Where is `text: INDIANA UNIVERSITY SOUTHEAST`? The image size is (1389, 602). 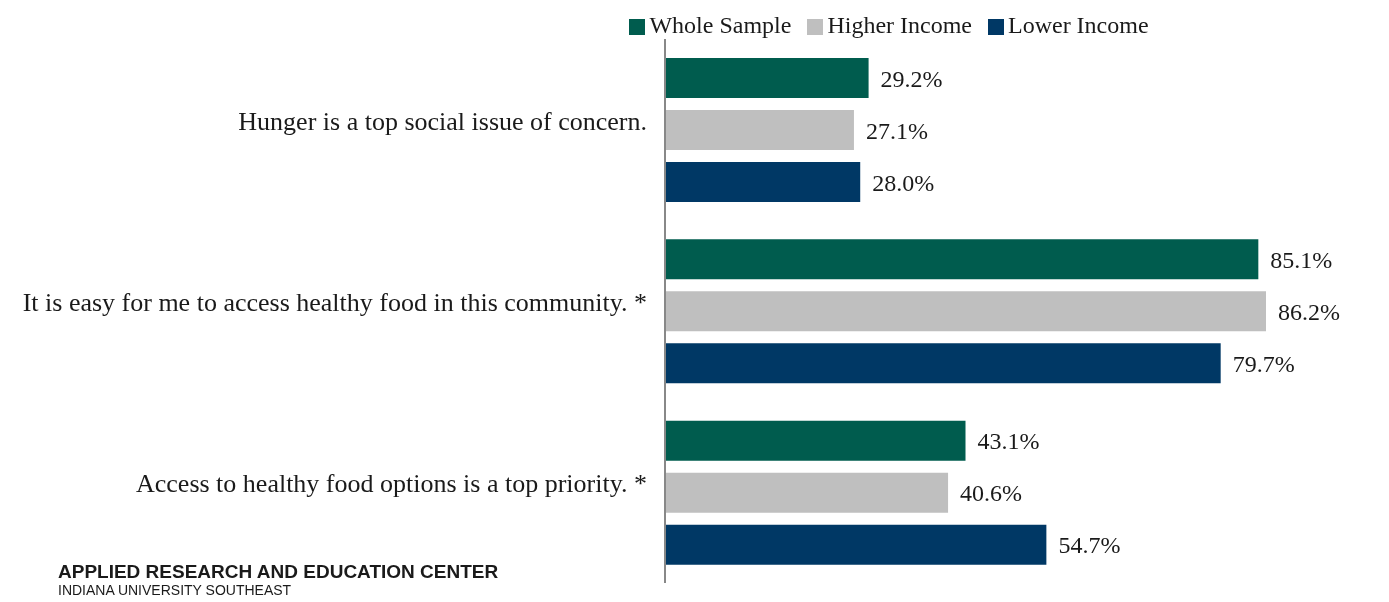 text: INDIANA UNIVERSITY SOUTHEAST is located at coordinates (175, 590).